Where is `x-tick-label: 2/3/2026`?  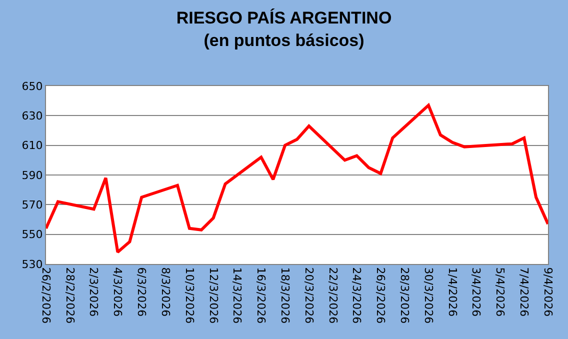 x-tick-label: 2/3/2026 is located at coordinates (93, 292).